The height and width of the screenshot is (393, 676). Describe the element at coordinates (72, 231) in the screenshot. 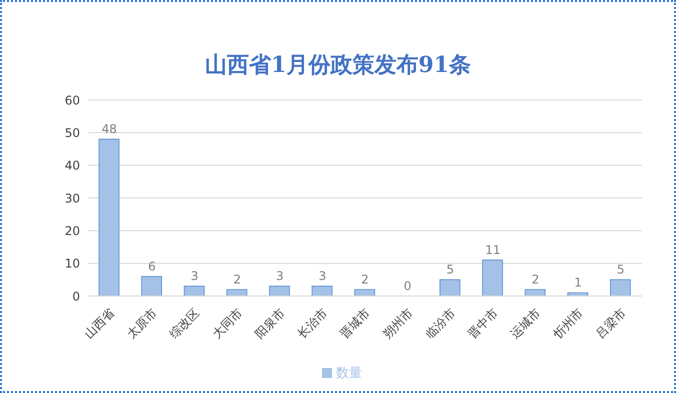

I see `y-tick-label: 20` at that location.